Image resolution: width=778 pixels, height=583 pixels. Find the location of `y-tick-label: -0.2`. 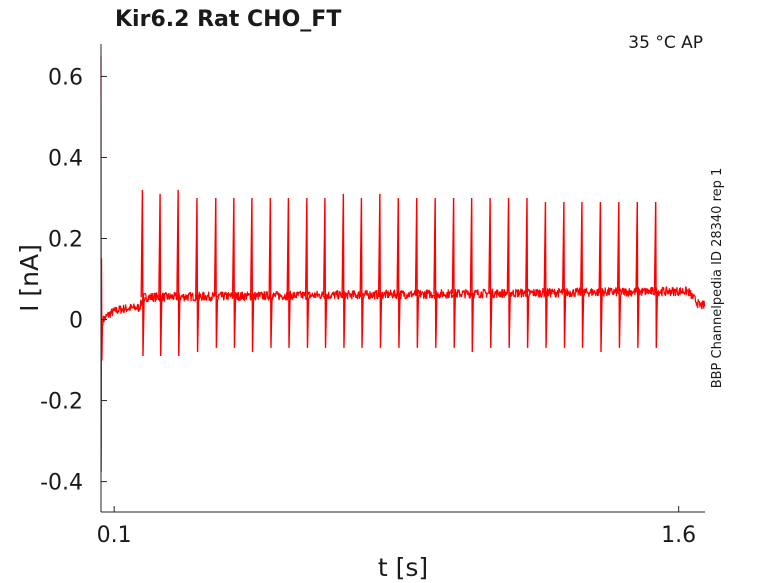

y-tick-label: -0.2 is located at coordinates (61, 402).